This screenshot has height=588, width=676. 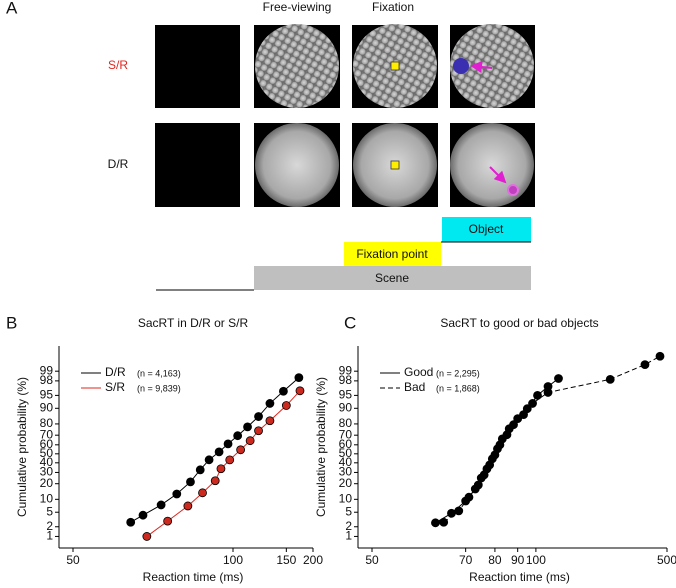 I want to click on timeline-label: Object, so click(x=486, y=229).